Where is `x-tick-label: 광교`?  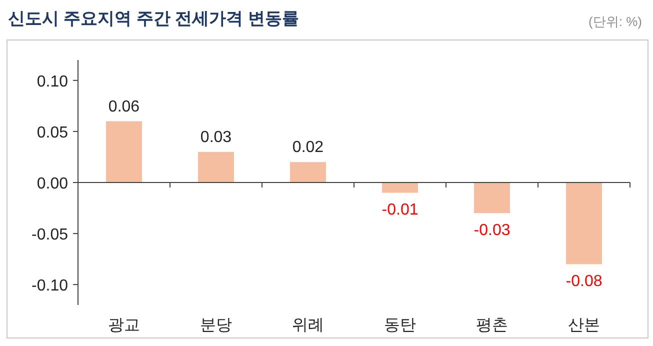 x-tick-label: 광교 is located at coordinates (124, 325).